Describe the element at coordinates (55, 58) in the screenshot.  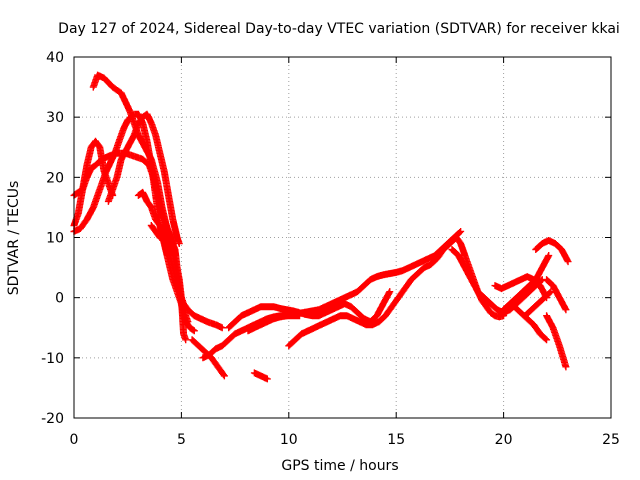
I see `y-tick-label: 40` at that location.